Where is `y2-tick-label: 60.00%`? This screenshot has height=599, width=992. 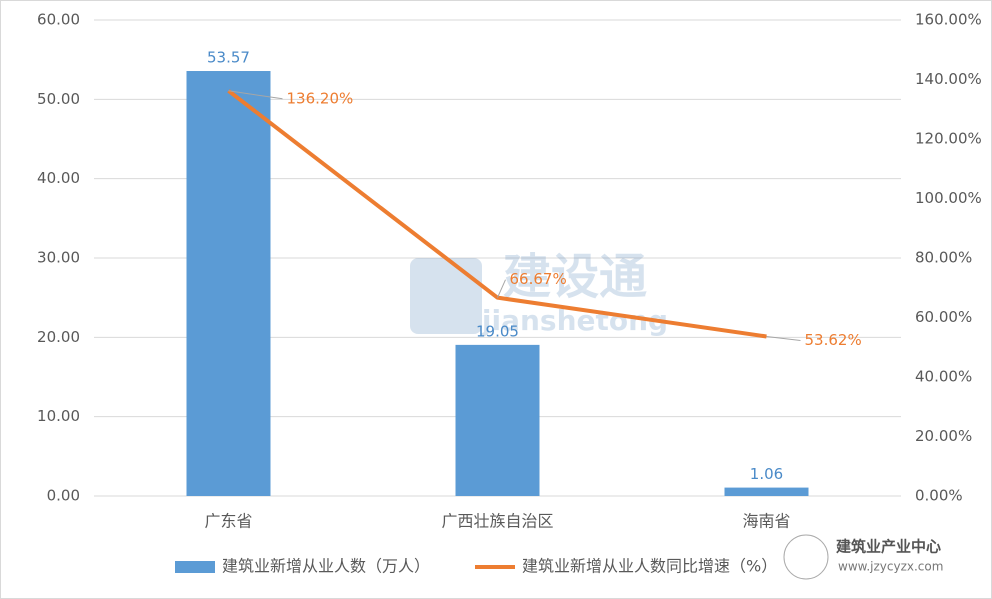 y2-tick-label: 60.00% is located at coordinates (943, 317).